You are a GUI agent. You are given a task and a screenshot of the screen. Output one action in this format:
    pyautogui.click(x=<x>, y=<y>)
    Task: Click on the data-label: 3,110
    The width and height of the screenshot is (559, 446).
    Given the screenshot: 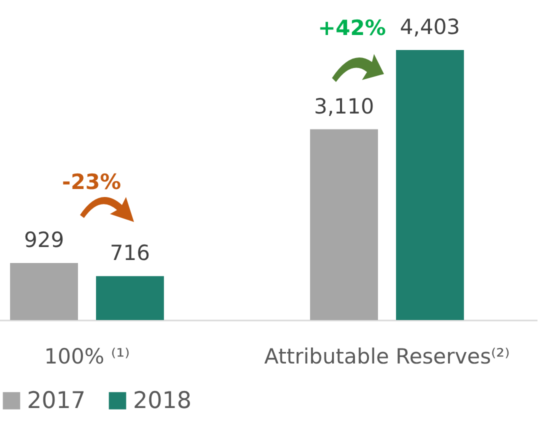 What is the action you would take?
    pyautogui.click(x=344, y=106)
    